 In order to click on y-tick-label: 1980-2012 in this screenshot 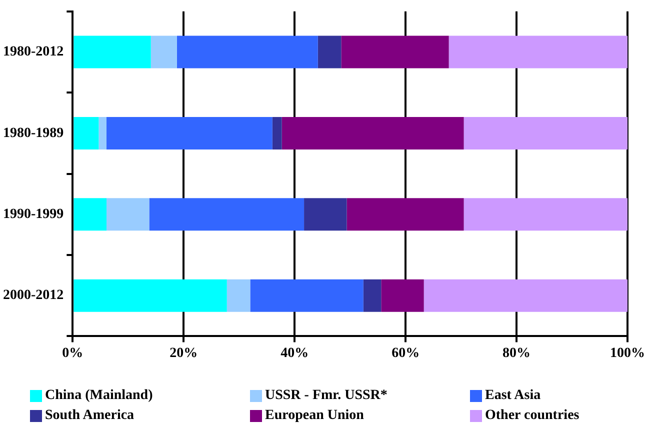, I will do `click(33, 52)`.